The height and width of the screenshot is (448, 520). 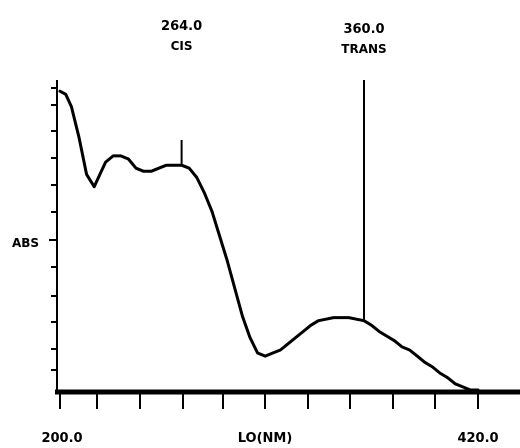 I want to click on x-tick-label-end: 420.0, so click(x=477, y=438).